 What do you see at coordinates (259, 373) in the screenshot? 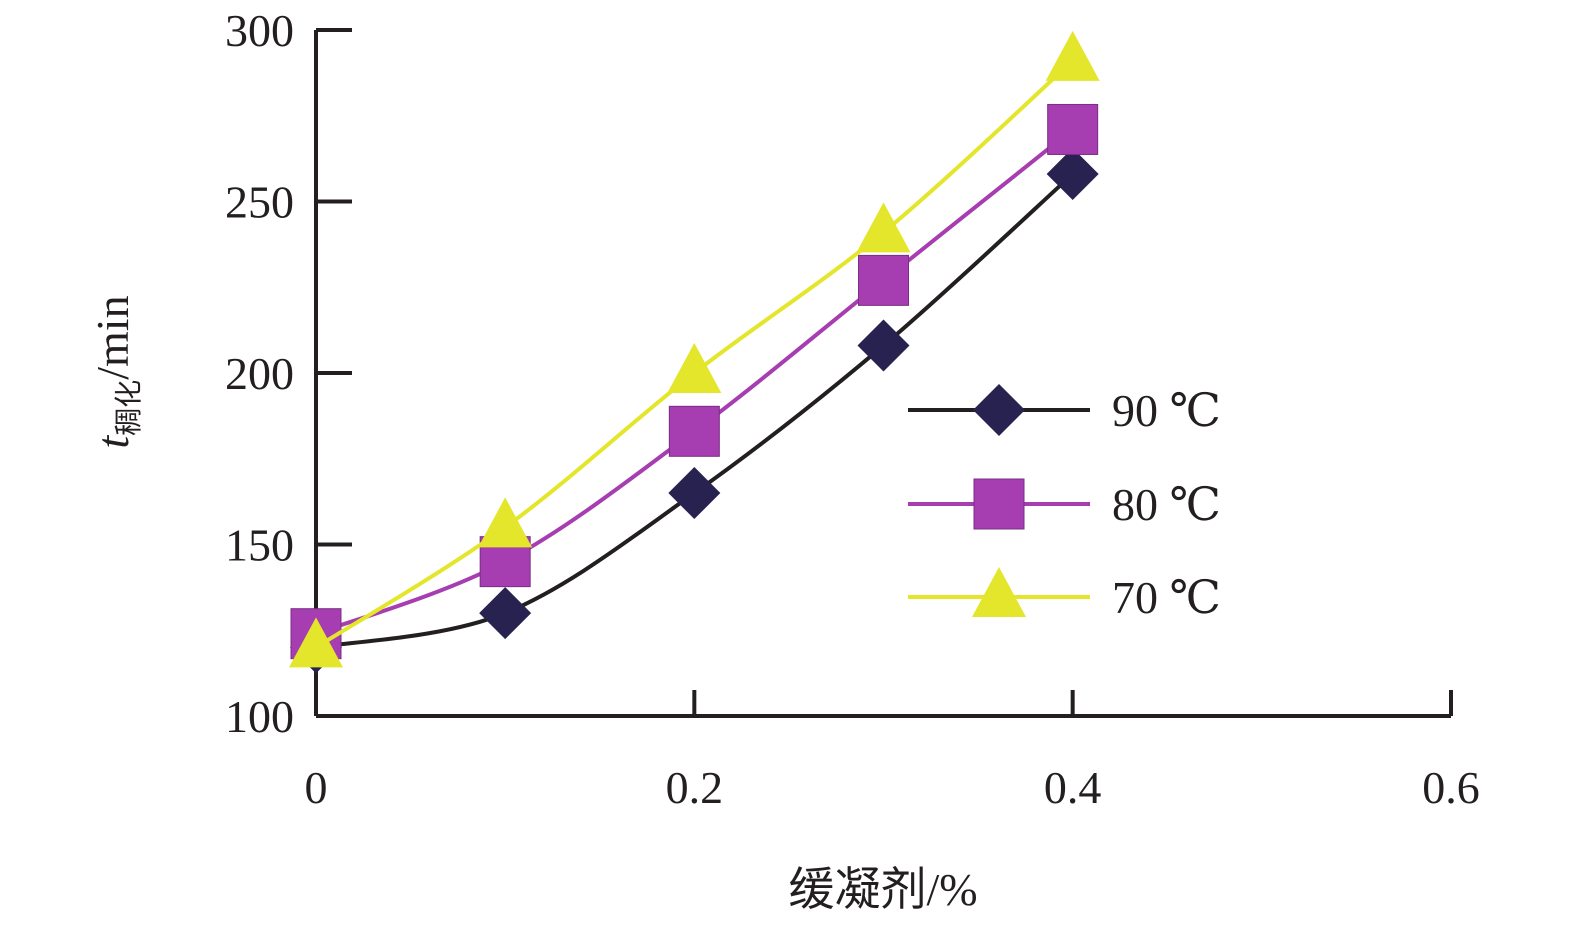
I see `y-tick-label: 200` at bounding box center [259, 373].